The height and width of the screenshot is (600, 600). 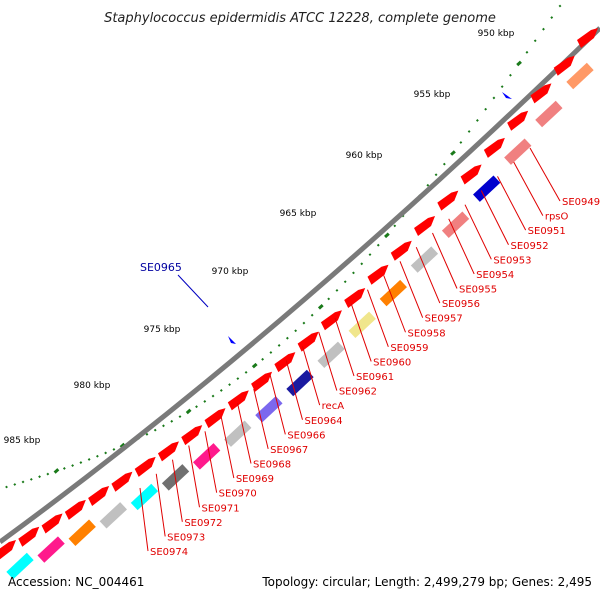 I want to click on gene-label: SE0958, so click(x=427, y=333).